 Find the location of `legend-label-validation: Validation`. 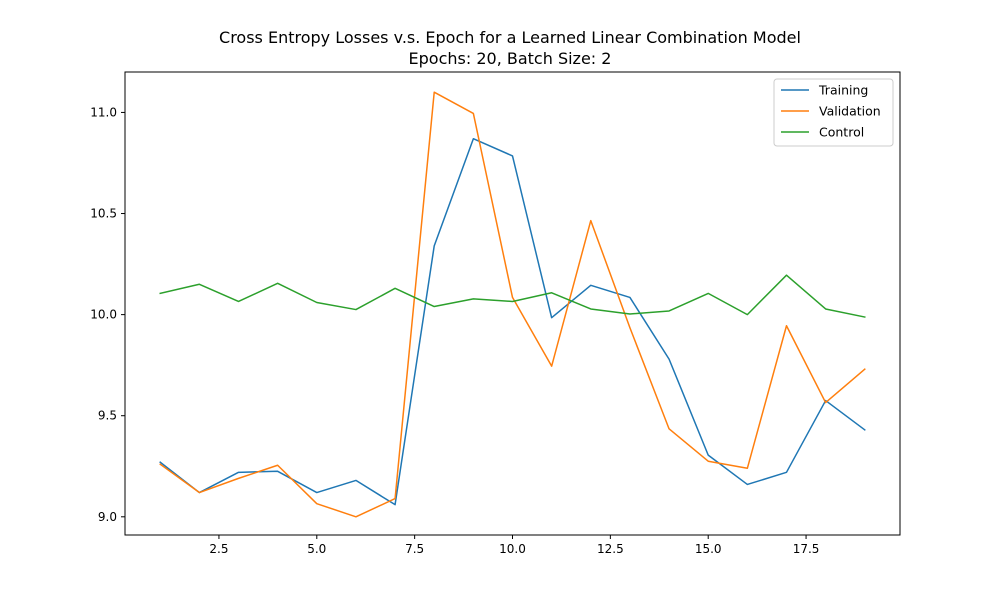

legend-label-validation: Validation is located at coordinates (850, 111).